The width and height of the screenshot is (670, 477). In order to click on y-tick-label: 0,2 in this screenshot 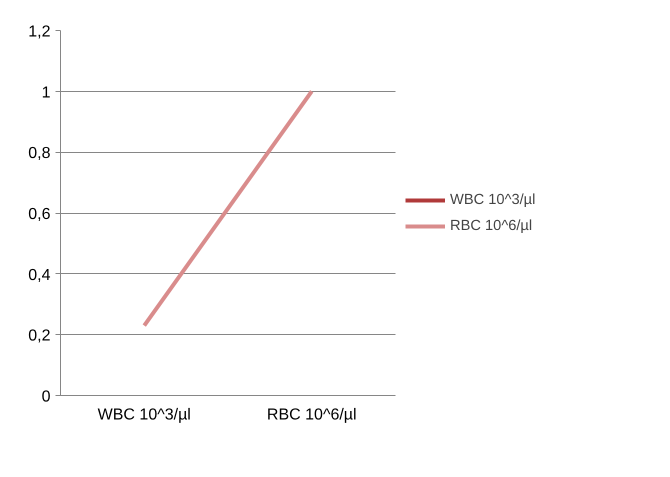, I will do `click(39, 336)`.